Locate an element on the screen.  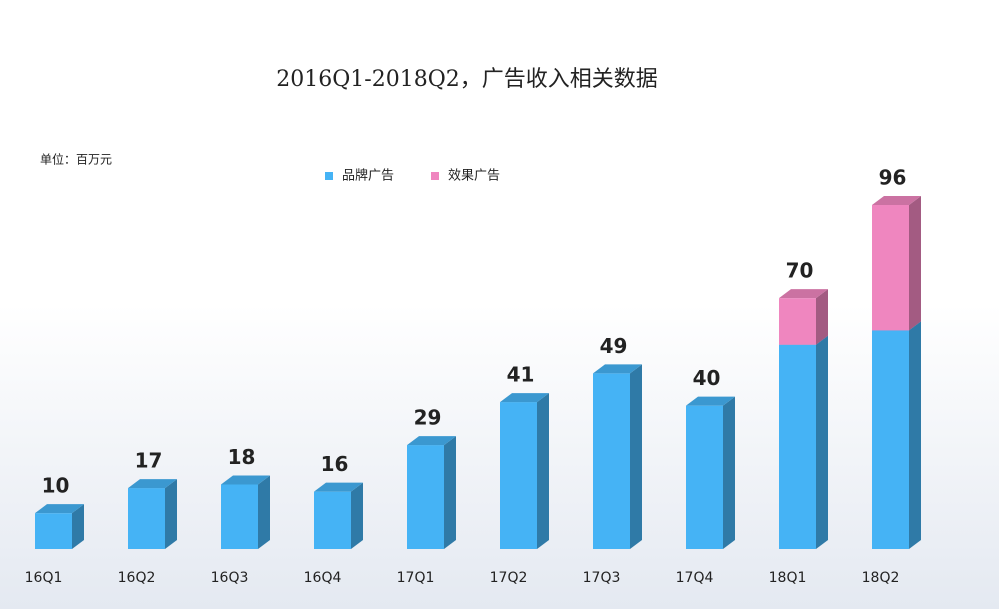
chart-title: 2016Q1-2018Q2，广告收入相关数据 is located at coordinates (466, 79).